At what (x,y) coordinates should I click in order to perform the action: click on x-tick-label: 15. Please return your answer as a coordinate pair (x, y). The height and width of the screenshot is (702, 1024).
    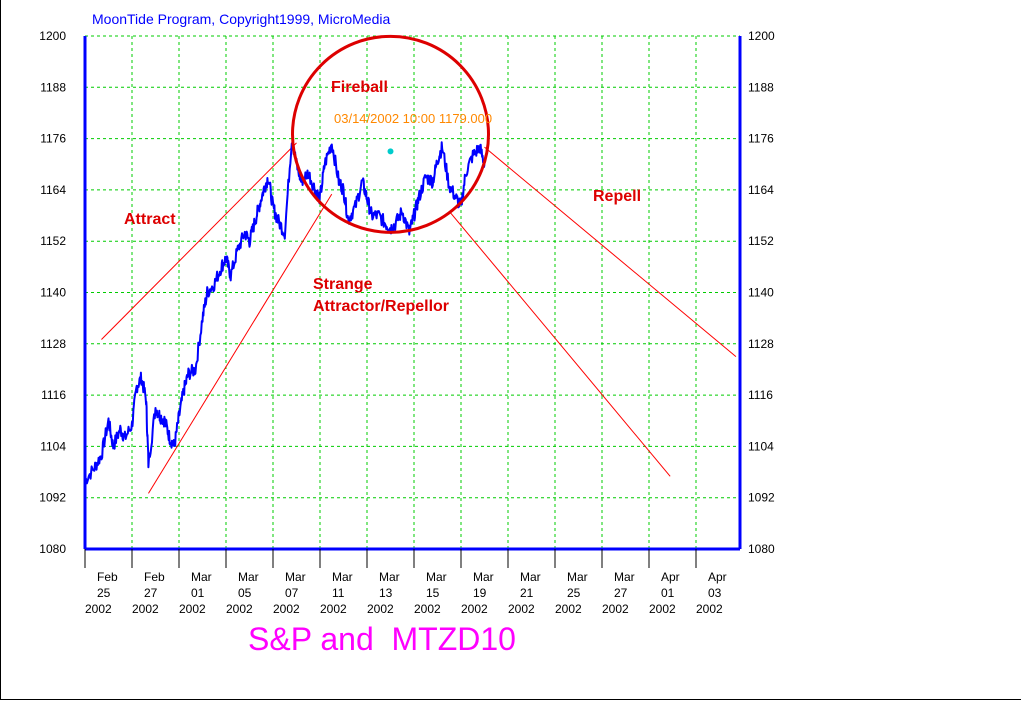
    Looking at the image, I should click on (433, 593).